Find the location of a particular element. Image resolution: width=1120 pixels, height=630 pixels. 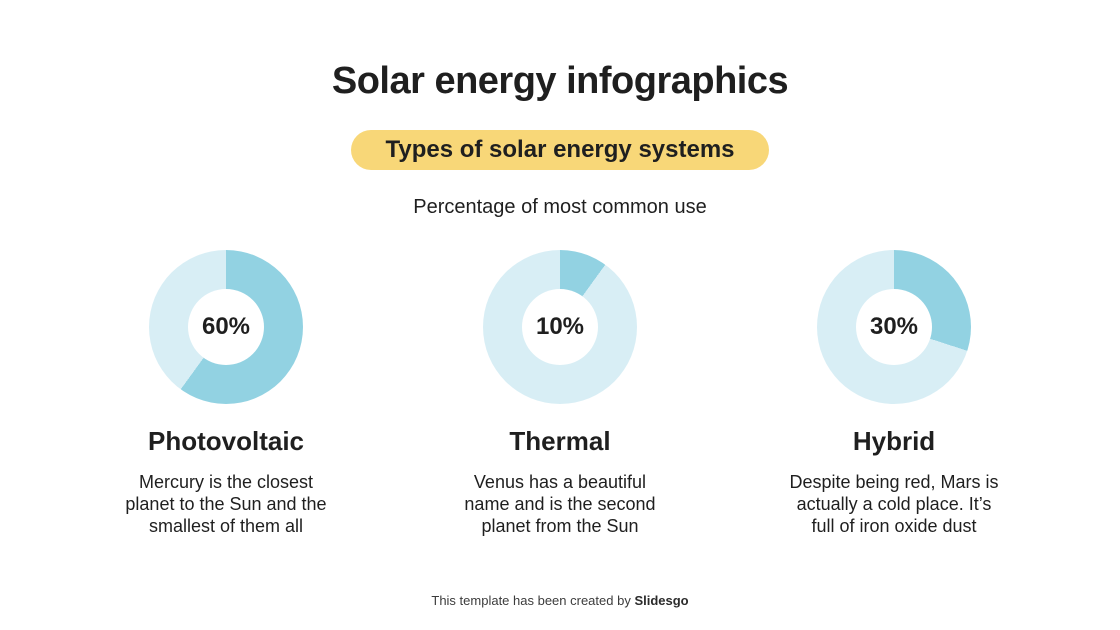

column-heading: Hybrid is located at coordinates (894, 441).